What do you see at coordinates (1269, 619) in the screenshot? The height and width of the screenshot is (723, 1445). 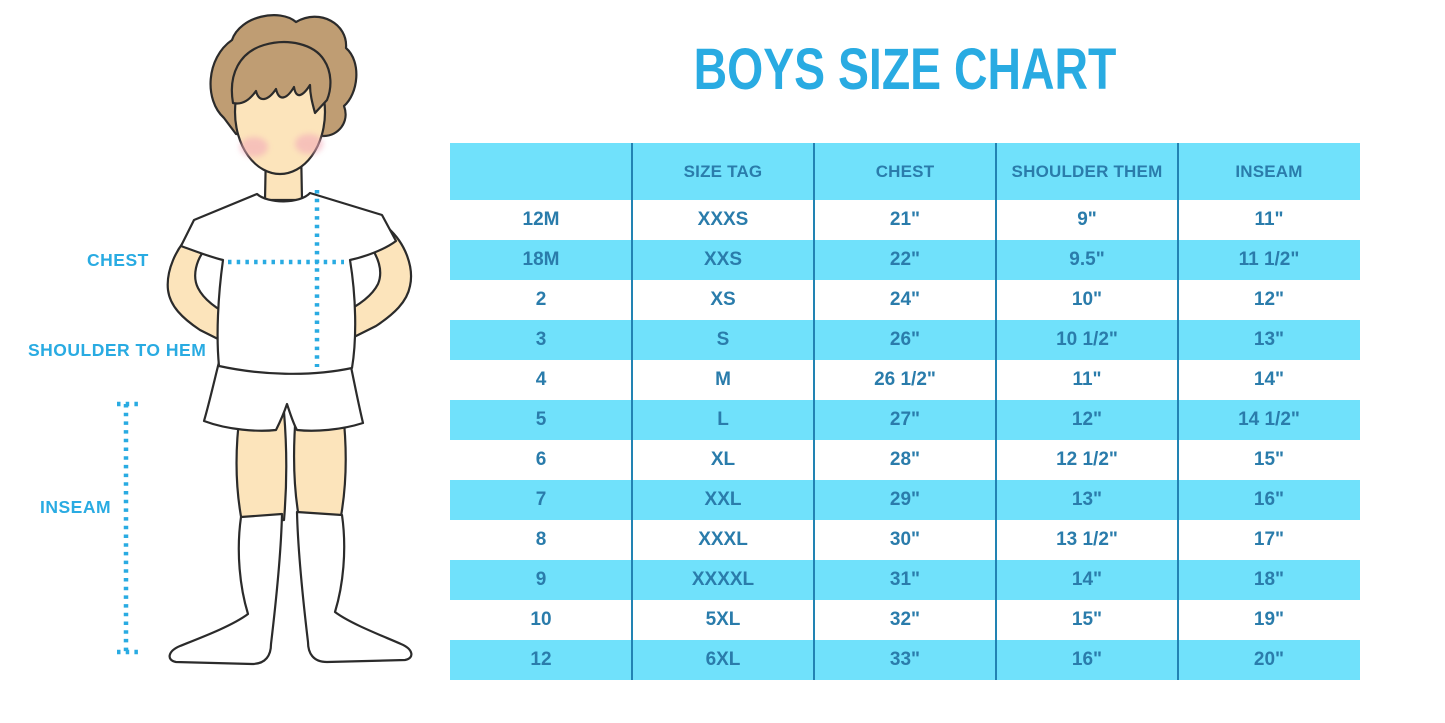 I see `table-cell: 19"` at bounding box center [1269, 619].